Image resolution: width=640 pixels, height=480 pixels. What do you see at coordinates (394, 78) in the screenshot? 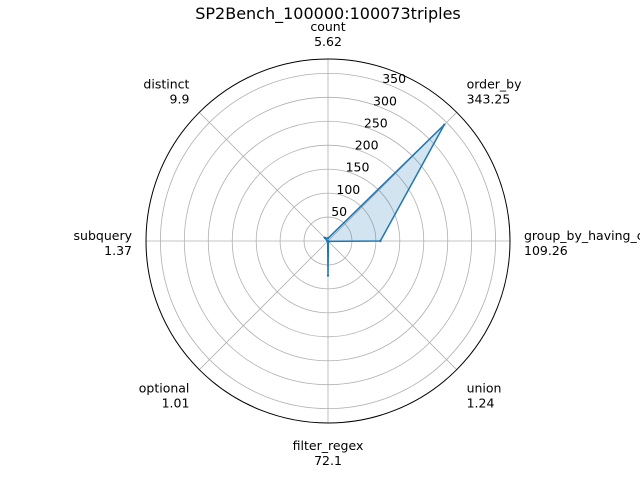
I see `rtick-label-350: 350` at bounding box center [394, 78].